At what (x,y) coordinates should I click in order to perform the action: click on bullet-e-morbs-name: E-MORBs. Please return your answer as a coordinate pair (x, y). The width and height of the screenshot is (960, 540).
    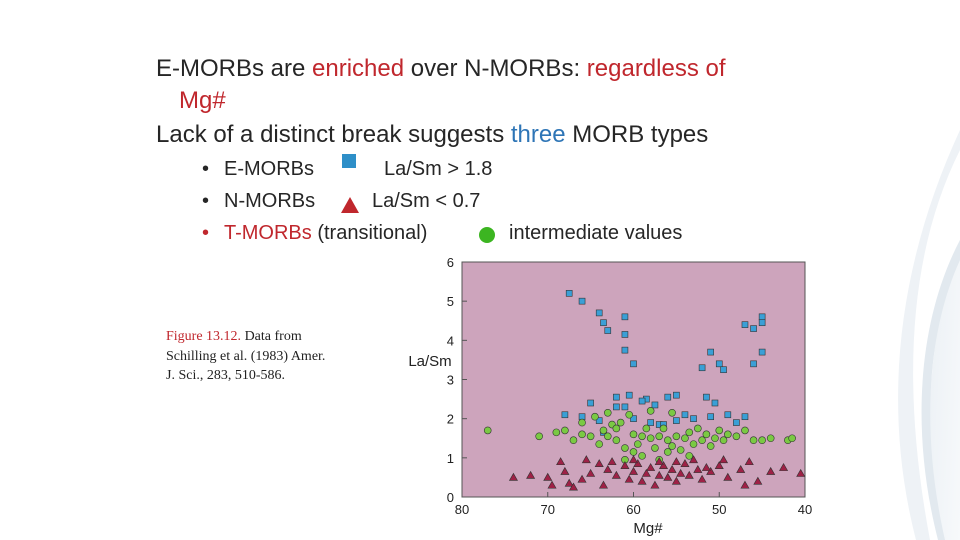
    Looking at the image, I should click on (269, 169).